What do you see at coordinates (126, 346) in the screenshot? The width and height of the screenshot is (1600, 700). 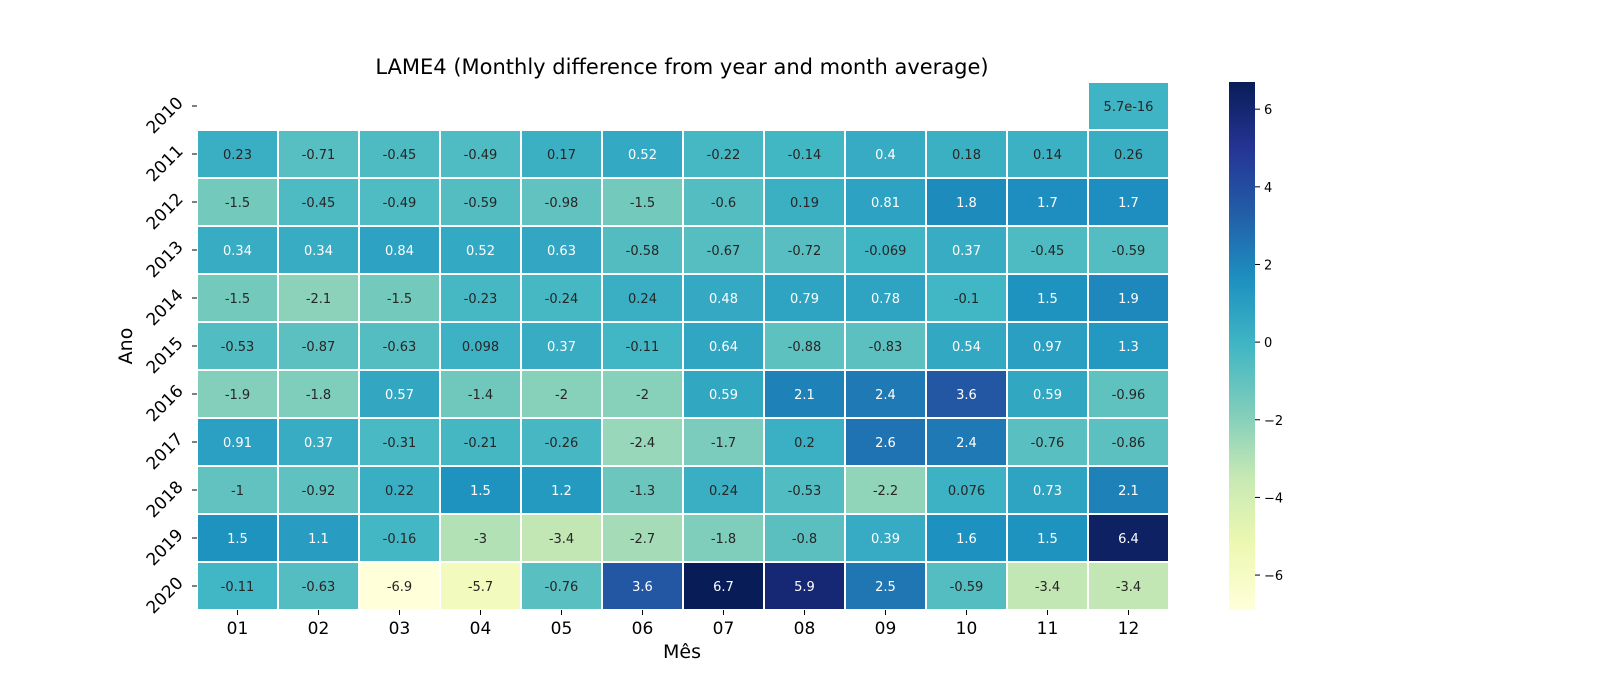 I see `y-axis-label: Ano` at bounding box center [126, 346].